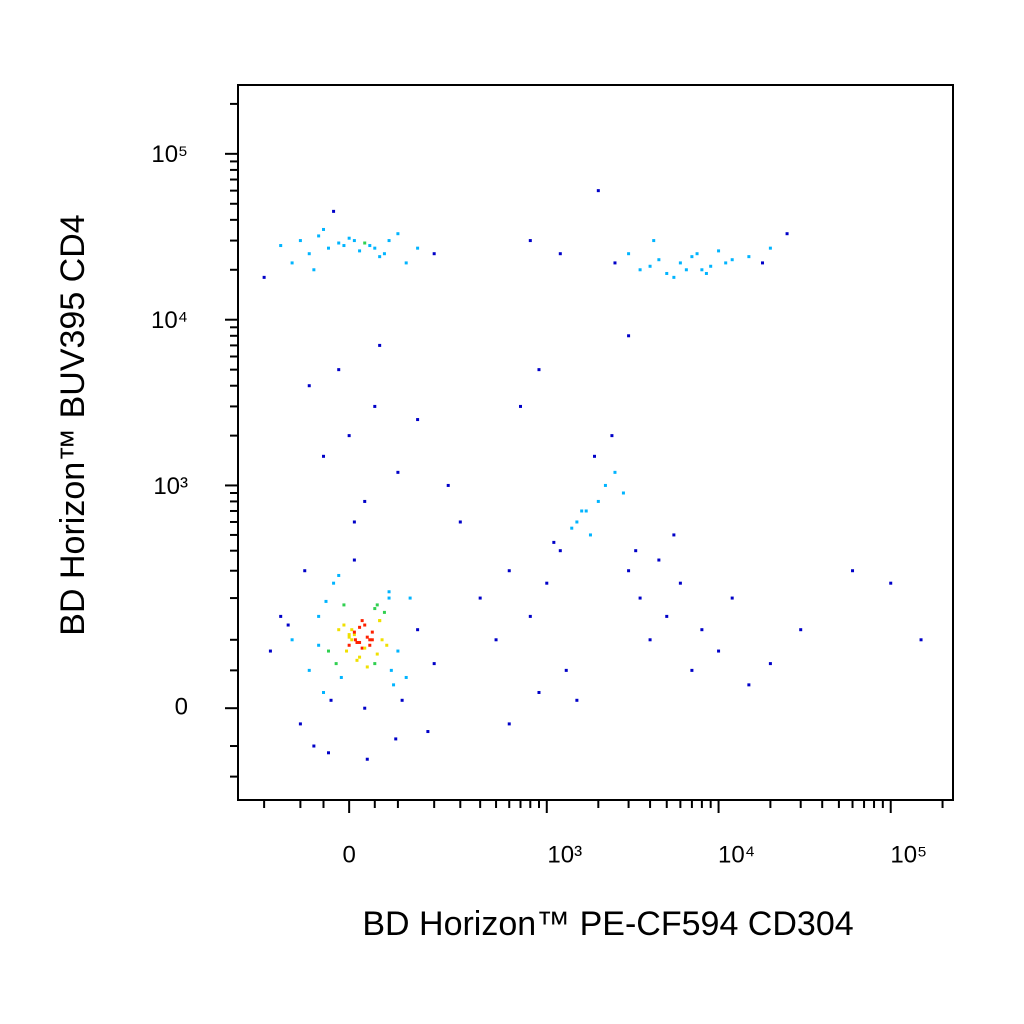 The width and height of the screenshot is (1024, 1024). I want to click on y-tick-label: 10⁴, so click(169, 320).